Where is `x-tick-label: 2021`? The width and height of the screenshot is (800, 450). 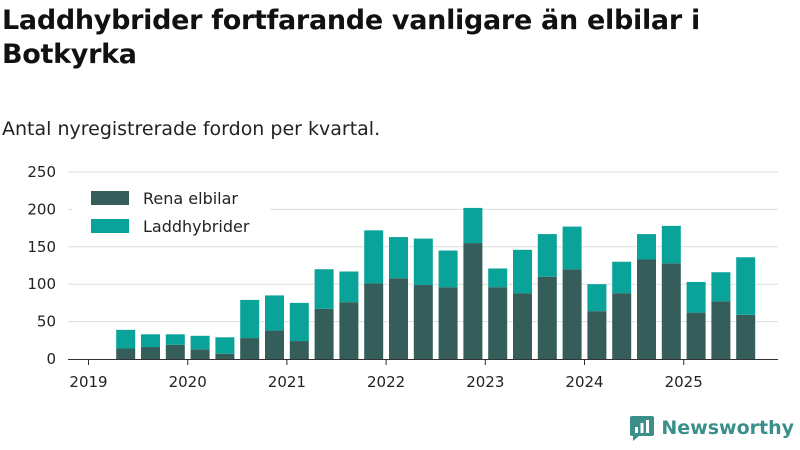
x-tick-label: 2021 is located at coordinates (287, 382).